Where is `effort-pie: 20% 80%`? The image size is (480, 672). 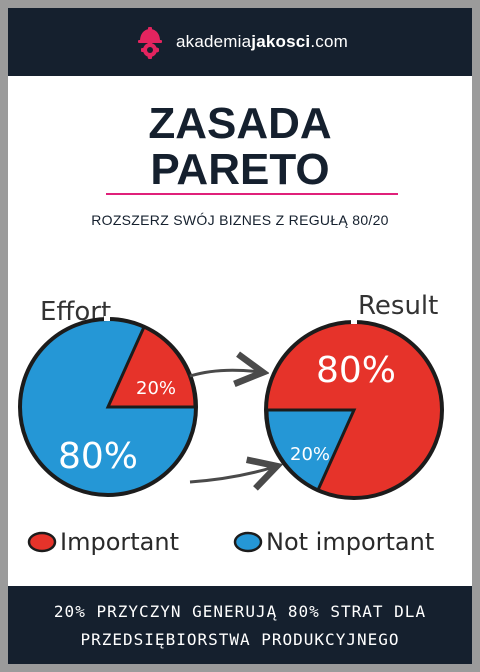
effort-pie: 20% 80% is located at coordinates (108, 406).